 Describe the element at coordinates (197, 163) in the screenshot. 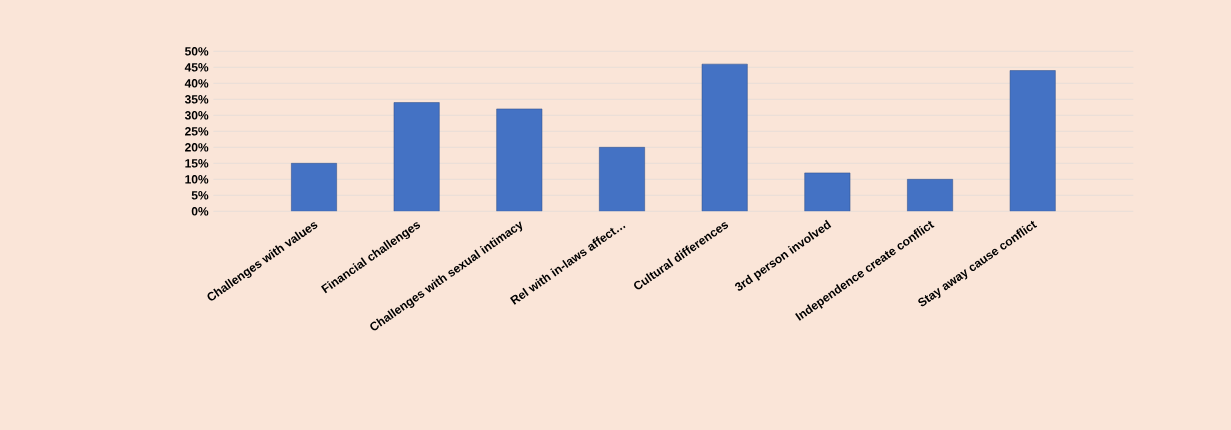

I see `y-tick-label: 15%` at that location.